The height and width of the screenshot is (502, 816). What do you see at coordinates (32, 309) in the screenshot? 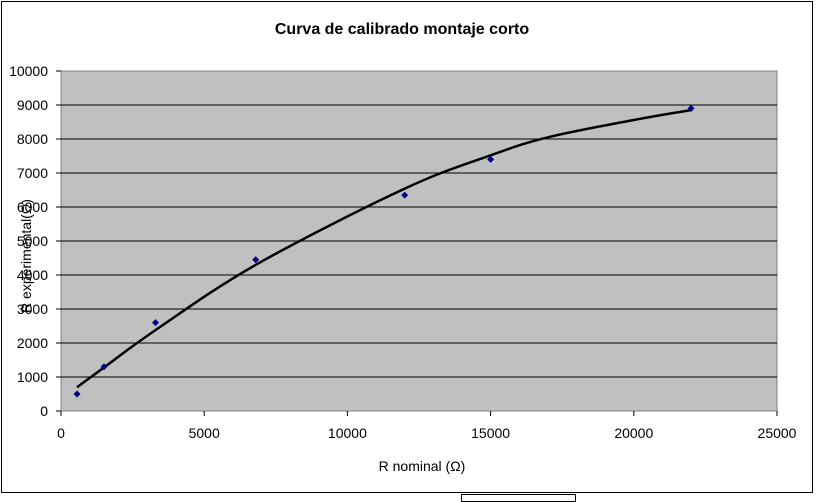
I see `y-tick-label-3: 3000` at bounding box center [32, 309].